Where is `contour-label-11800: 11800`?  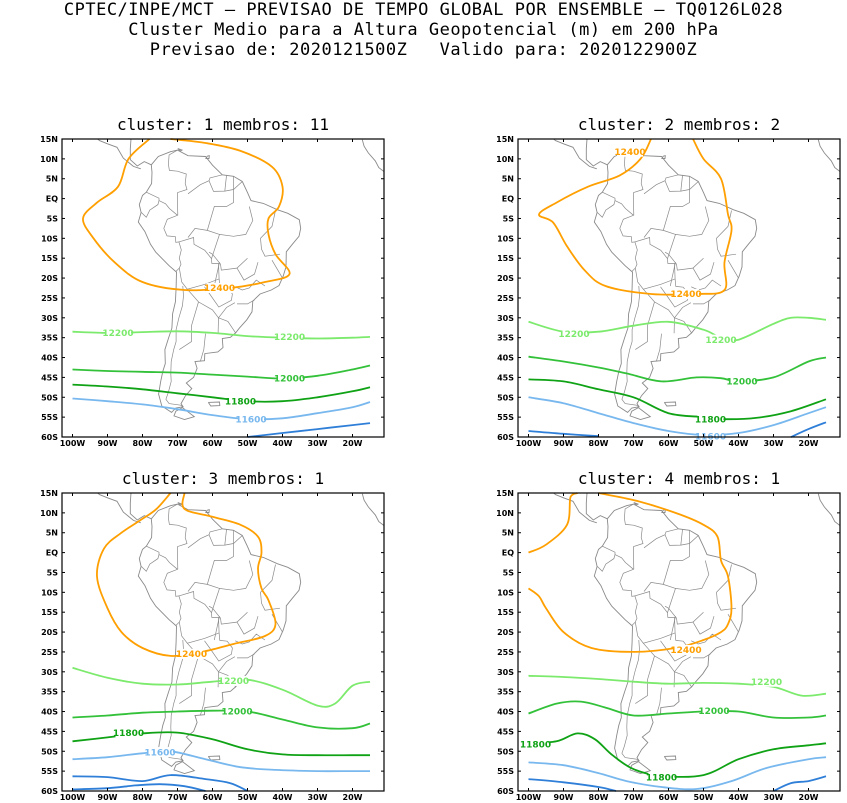
contour-label-11800: 11800 is located at coordinates (240, 402).